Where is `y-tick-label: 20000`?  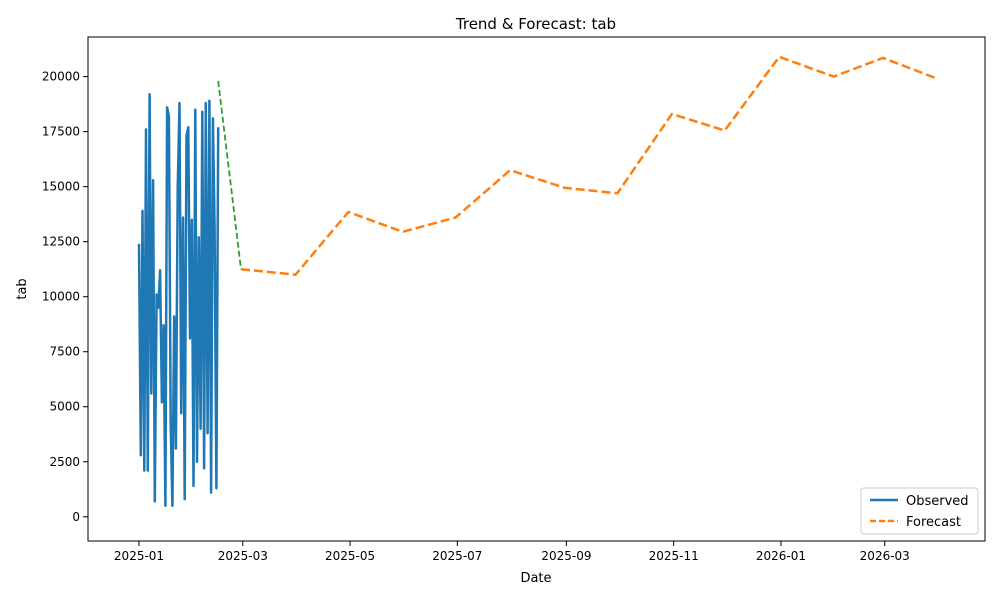
y-tick-label: 20000 is located at coordinates (61, 77).